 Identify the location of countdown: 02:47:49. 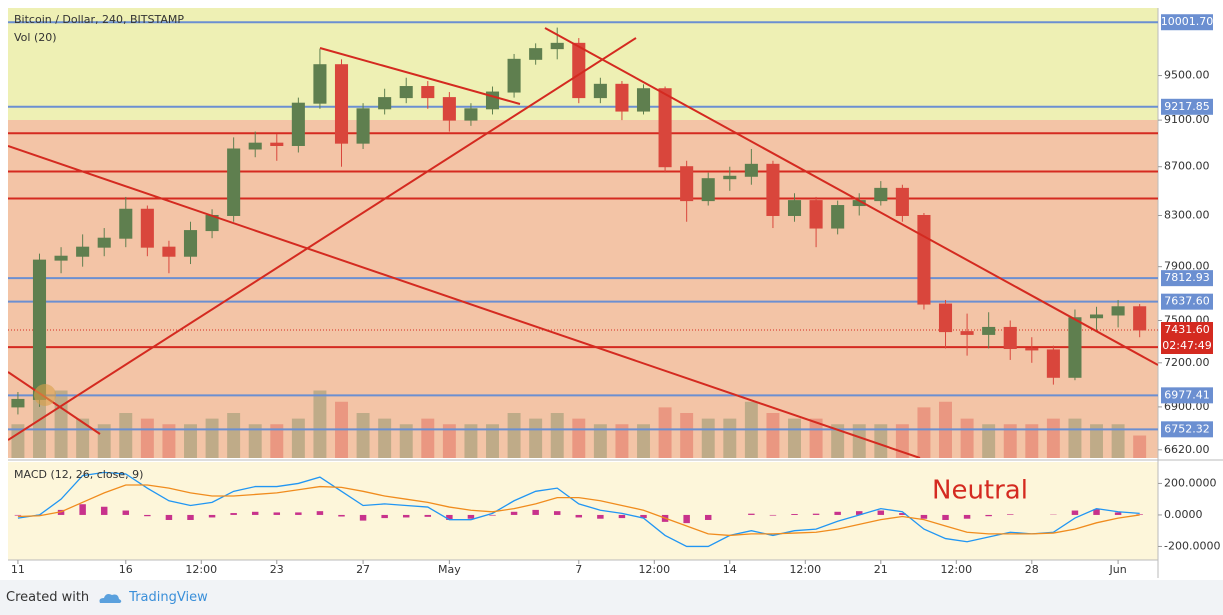
(1186, 345).